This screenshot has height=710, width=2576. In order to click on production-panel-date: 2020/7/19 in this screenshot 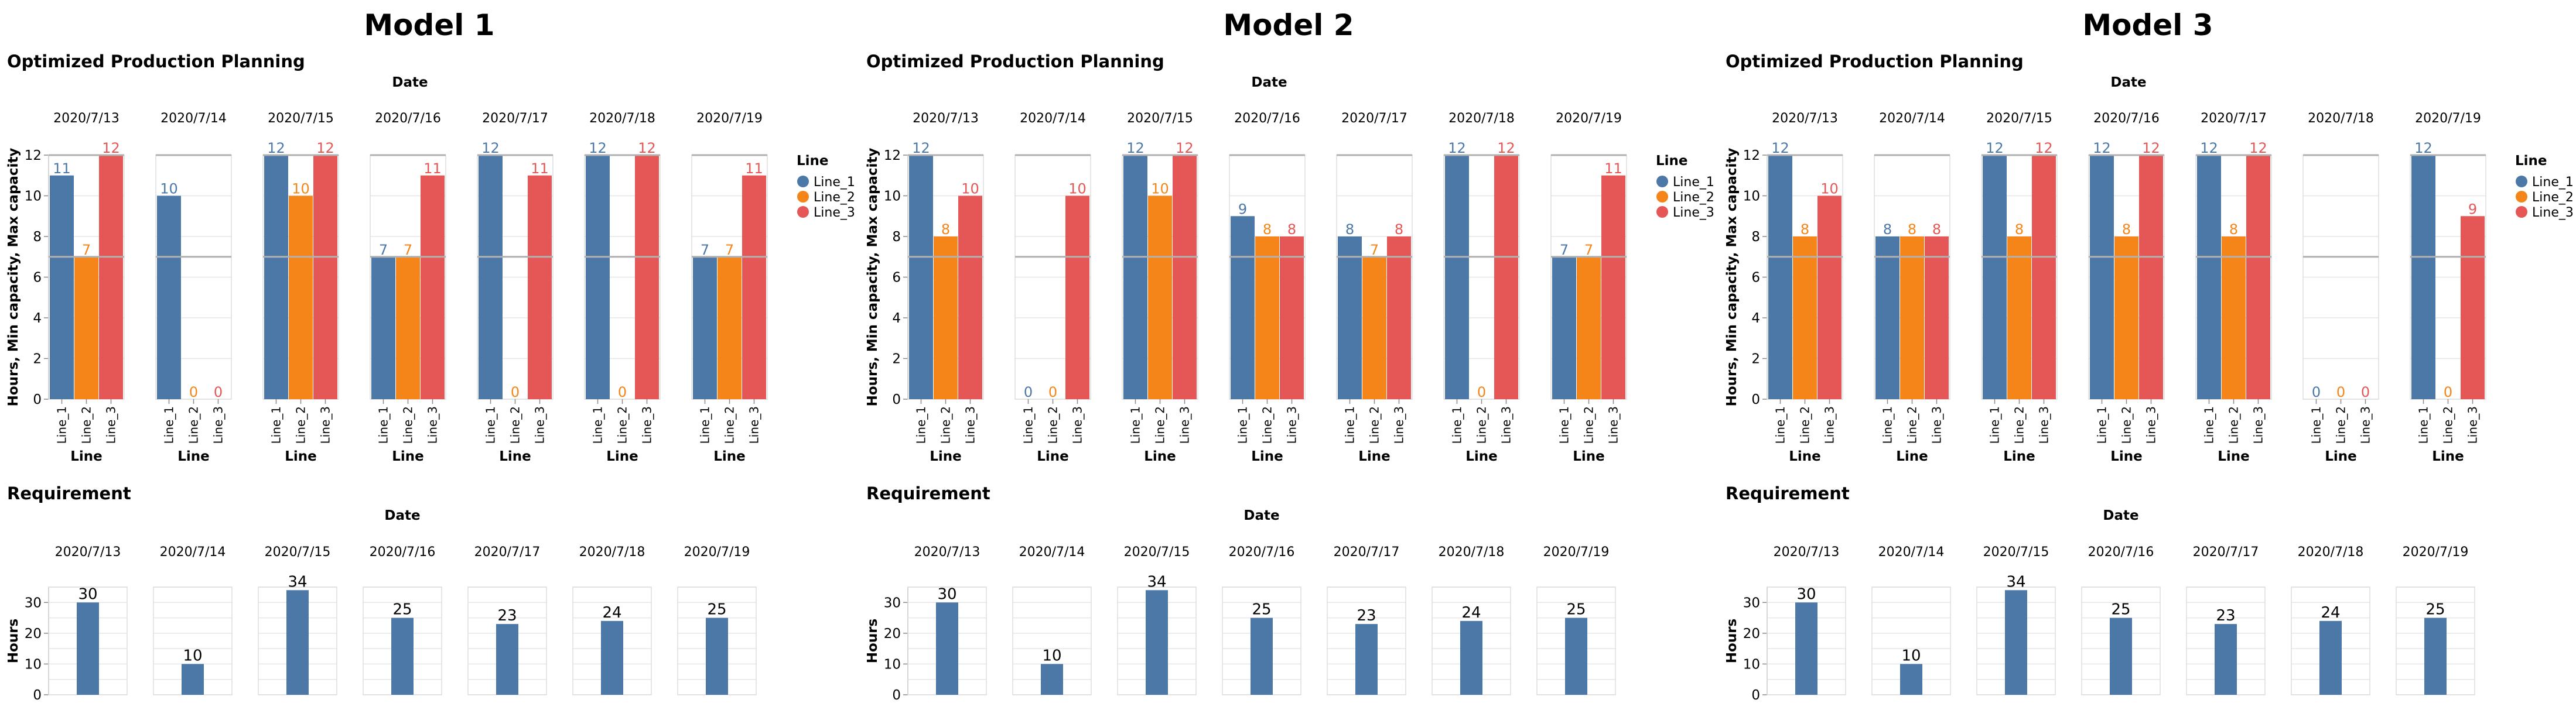, I will do `click(730, 118)`.